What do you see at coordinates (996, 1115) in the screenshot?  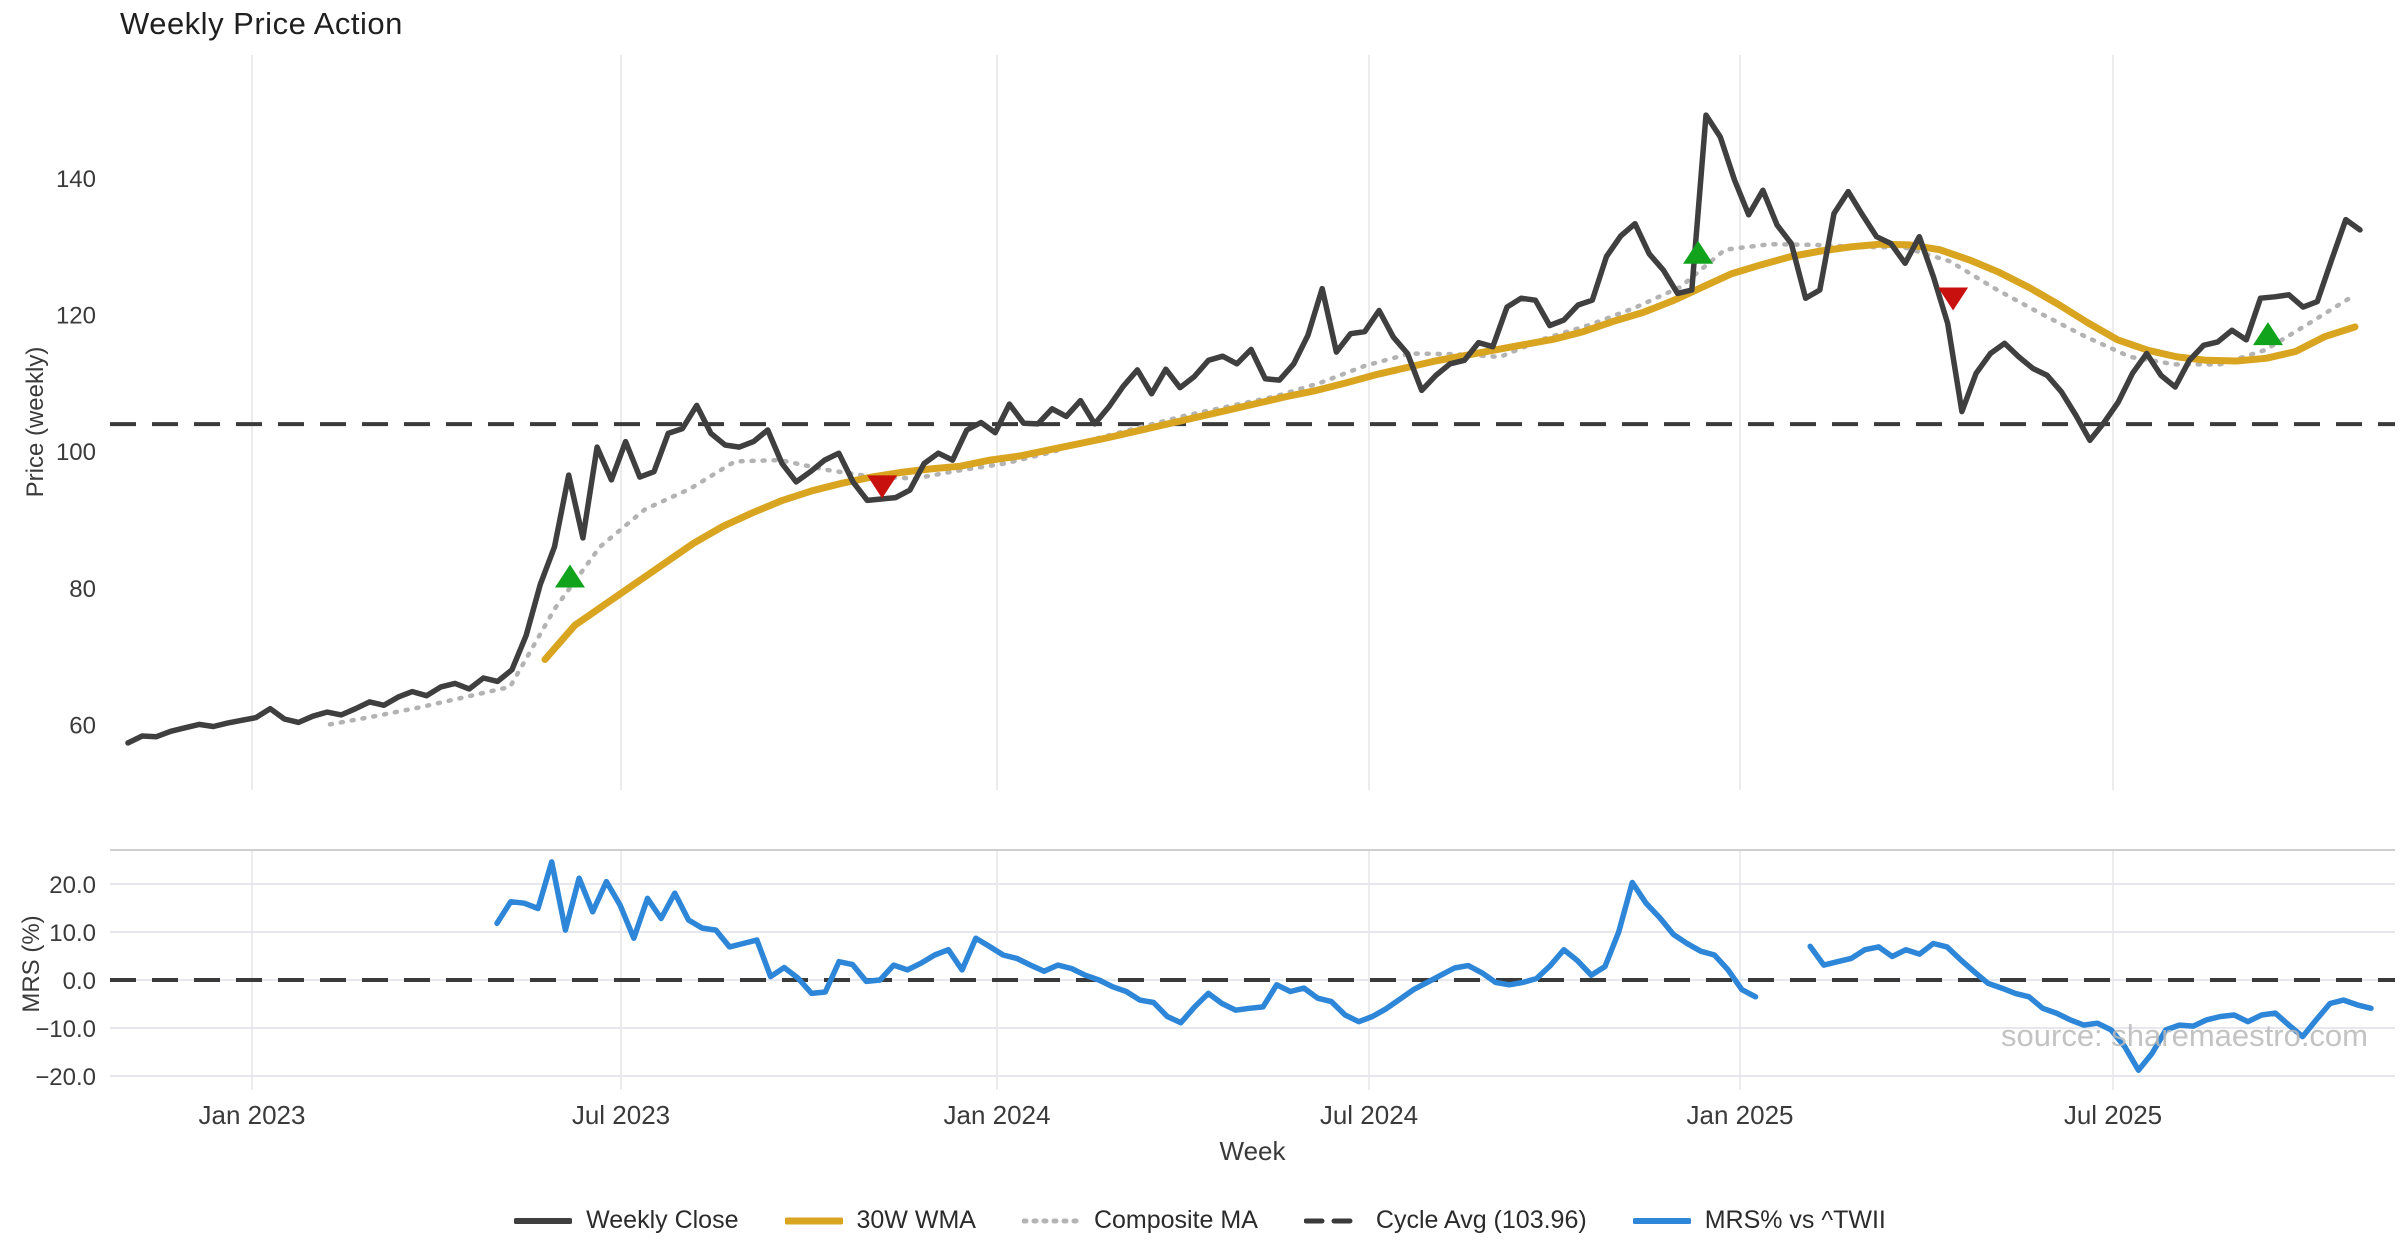 I see `x-tick-label: Jan 2024` at bounding box center [996, 1115].